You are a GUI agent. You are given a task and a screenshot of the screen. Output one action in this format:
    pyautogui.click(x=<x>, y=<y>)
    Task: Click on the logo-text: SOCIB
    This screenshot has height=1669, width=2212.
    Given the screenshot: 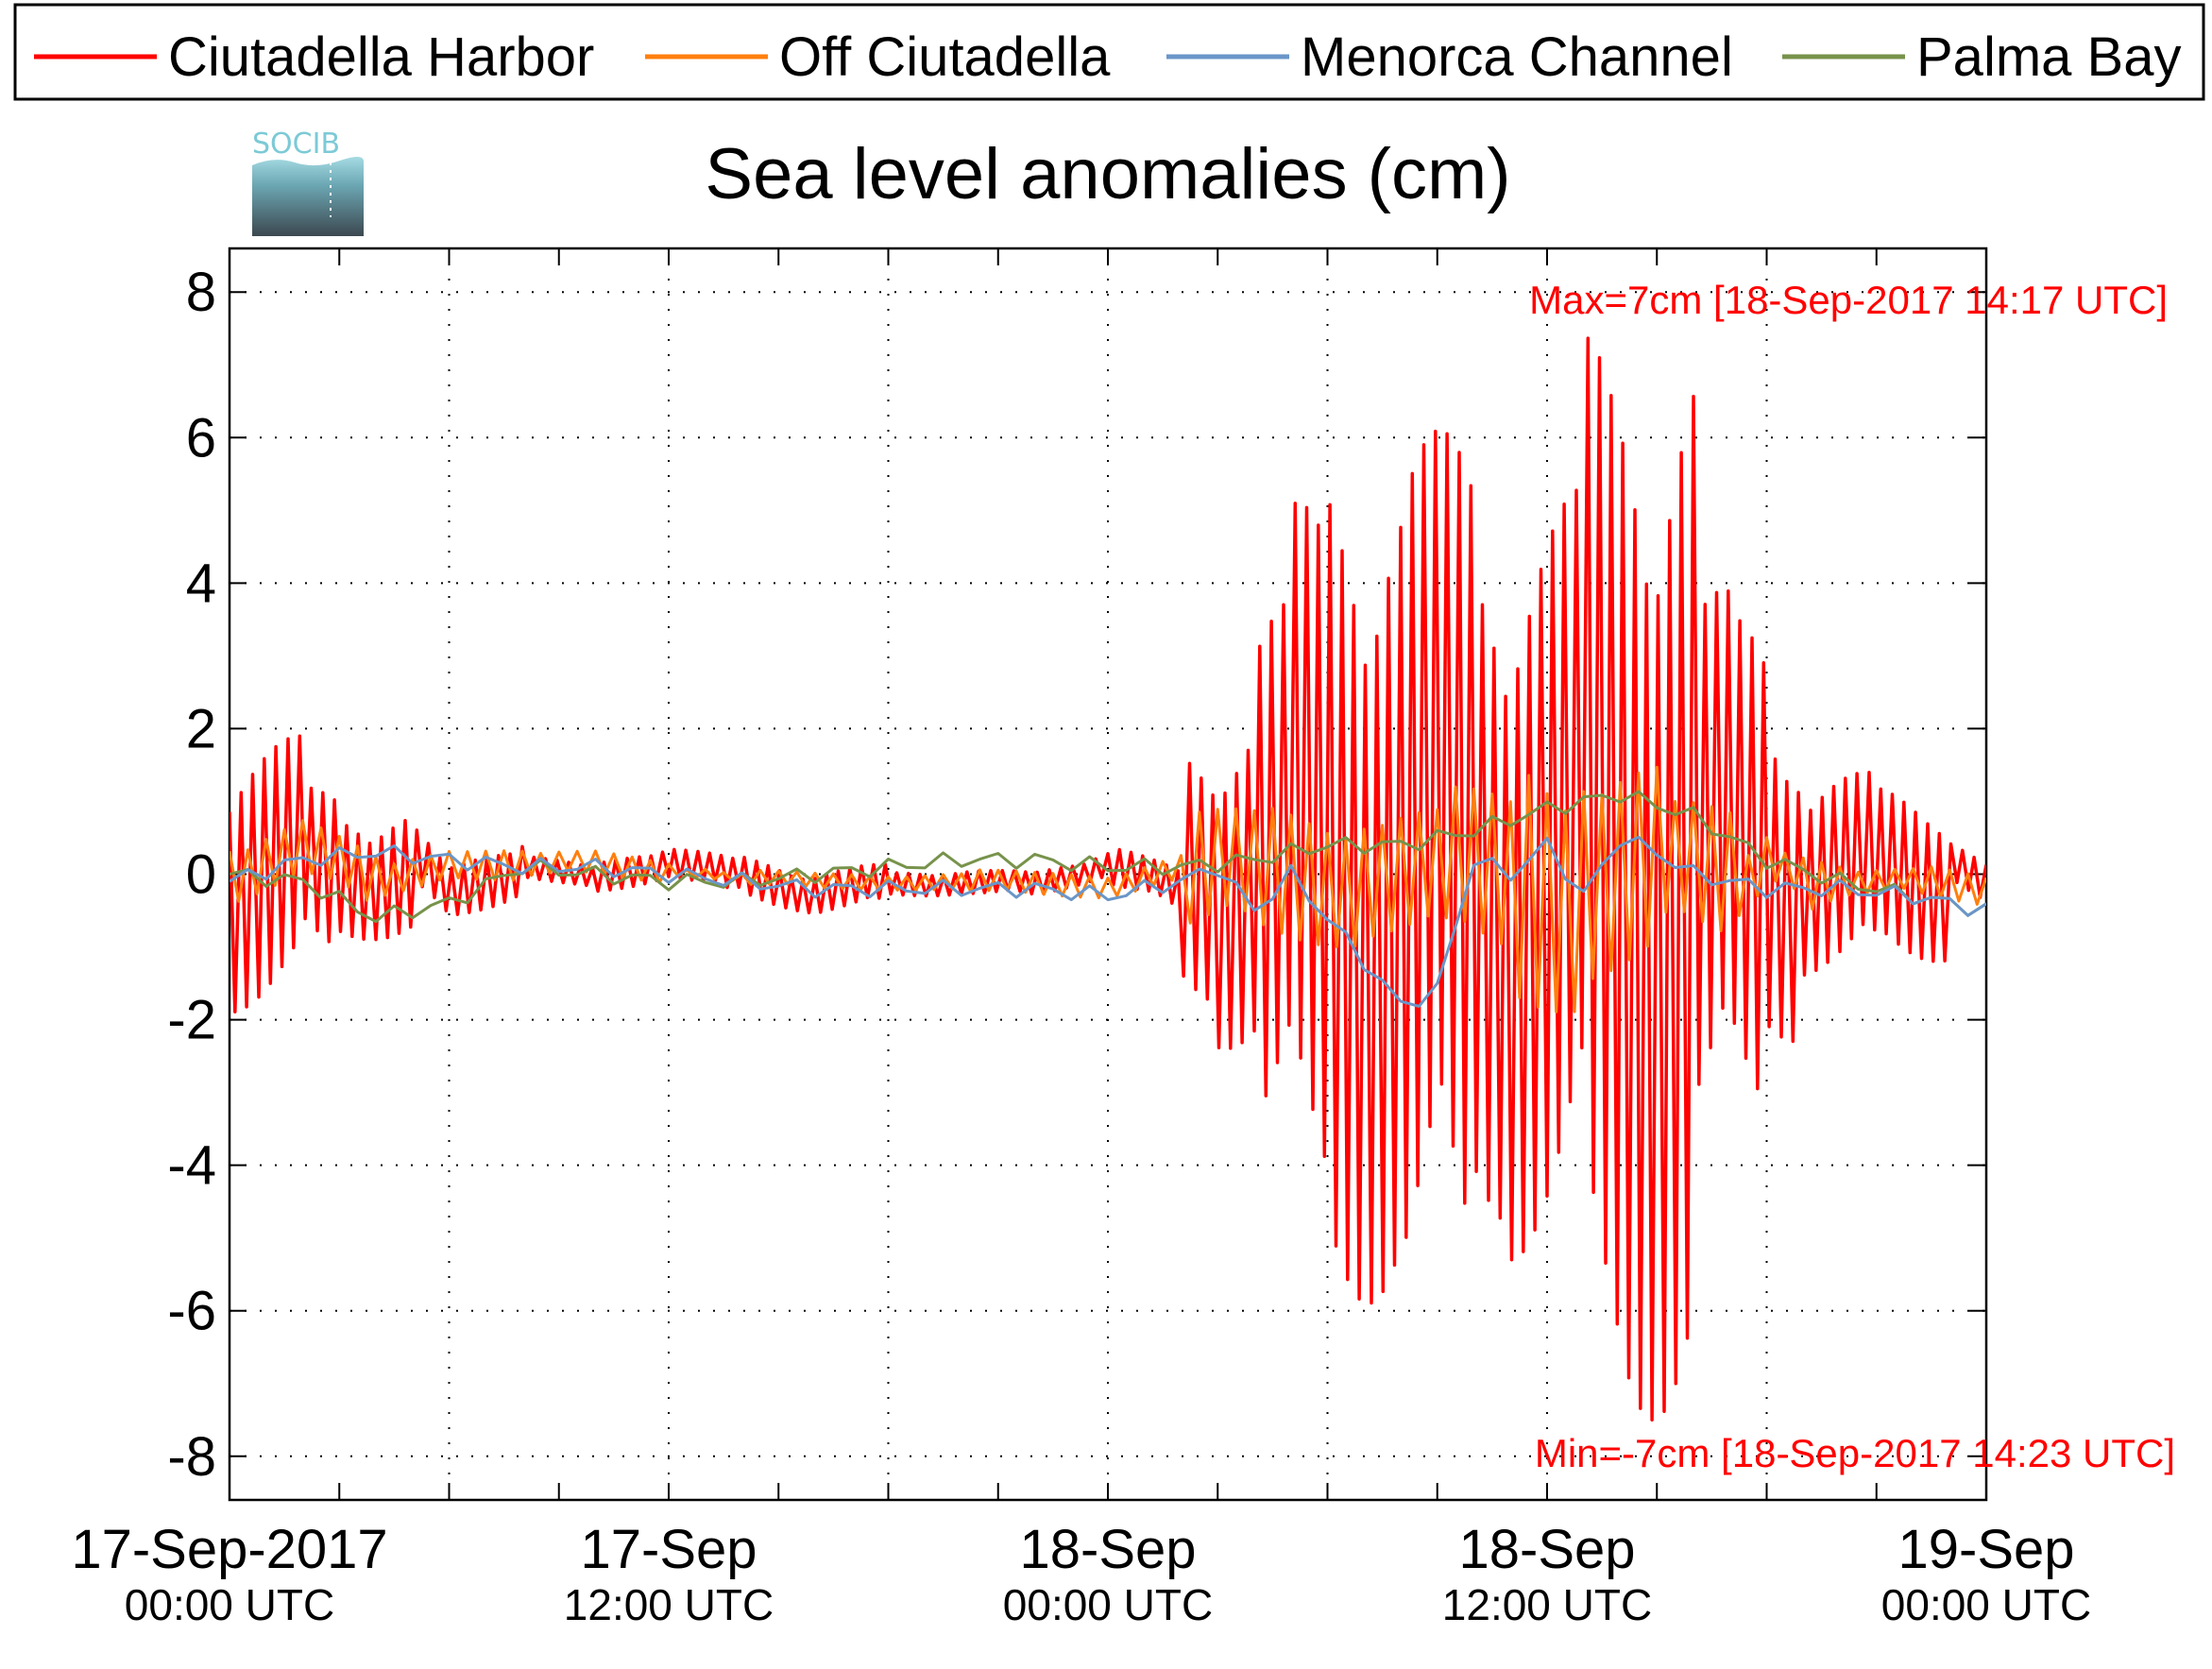 What is the action you would take?
    pyautogui.click(x=296, y=145)
    